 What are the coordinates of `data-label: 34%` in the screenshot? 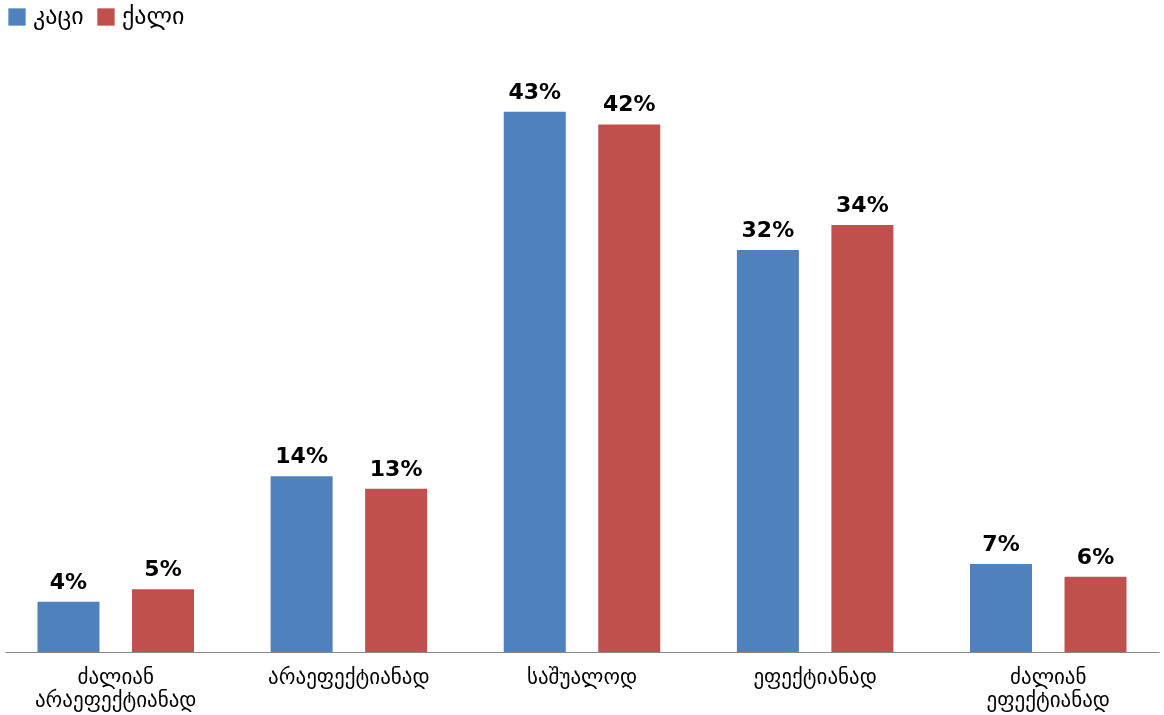 It's located at (862, 204).